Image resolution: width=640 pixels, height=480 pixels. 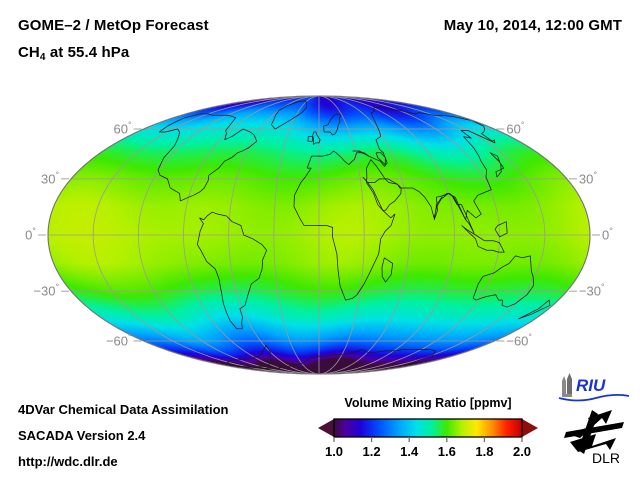 I want to click on latitude-value: 0, so click(x=606, y=235).